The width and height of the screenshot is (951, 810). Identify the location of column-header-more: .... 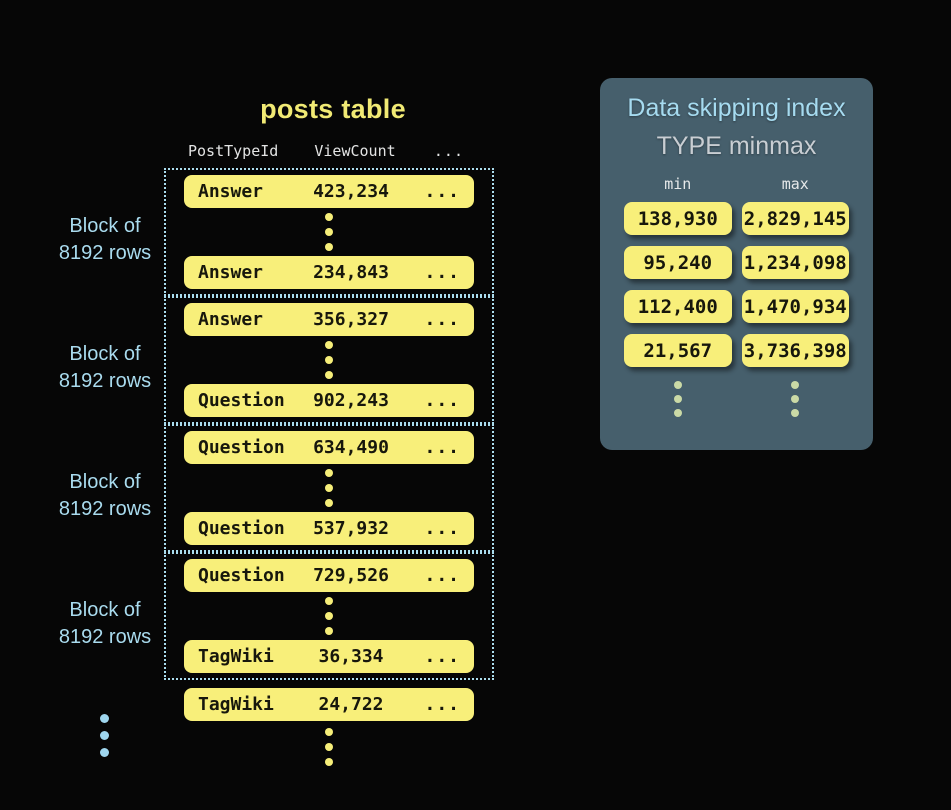
(448, 151).